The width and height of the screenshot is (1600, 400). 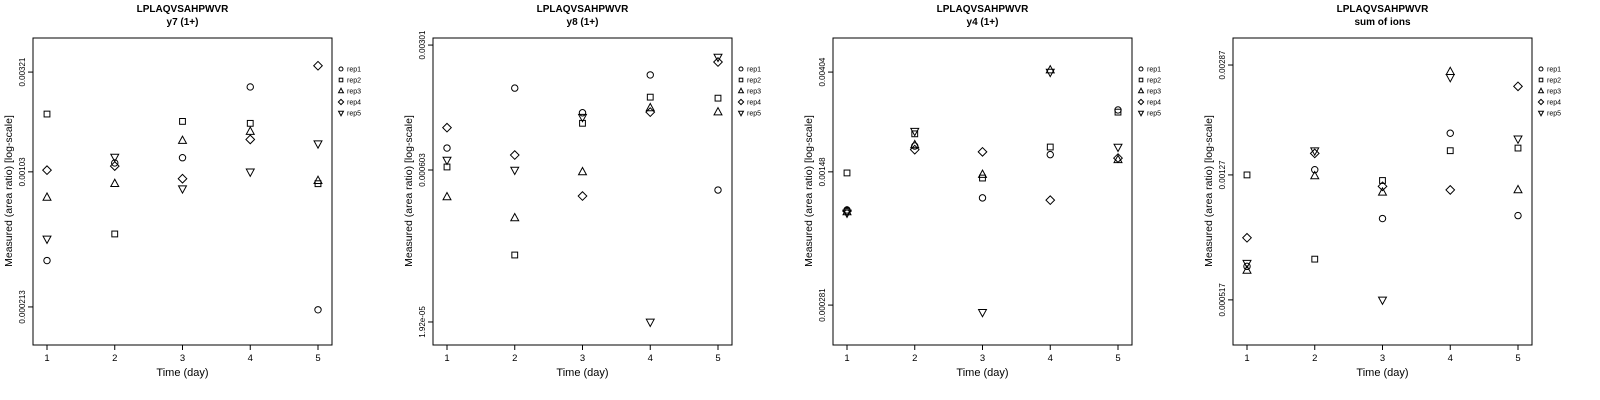 I want to click on x-tick-label: 1, so click(x=846, y=358).